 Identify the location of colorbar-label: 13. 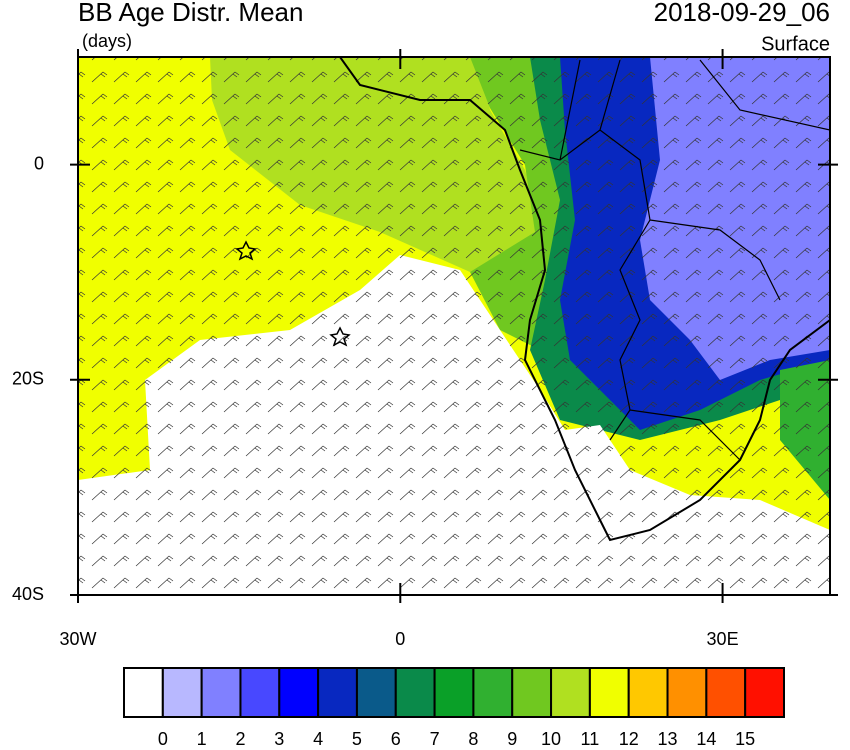
(668, 739).